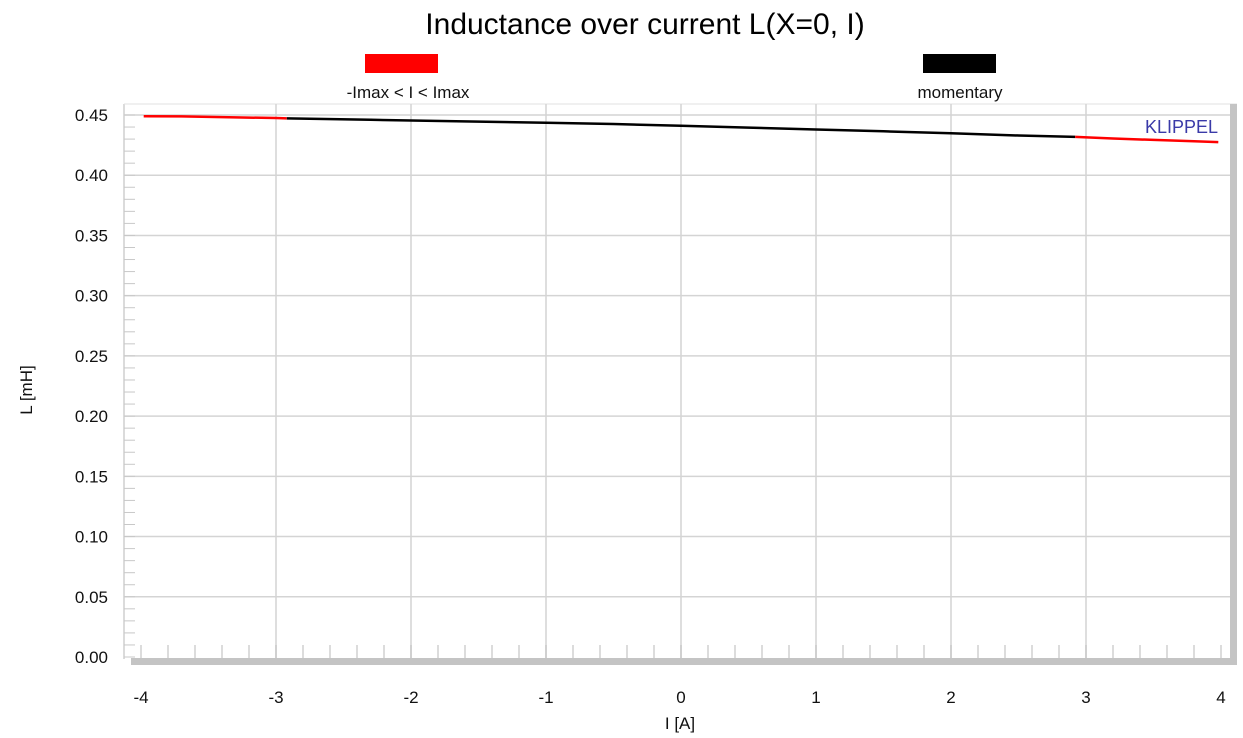 The height and width of the screenshot is (738, 1243). I want to click on y-tick-label: 0.20, so click(91, 416).